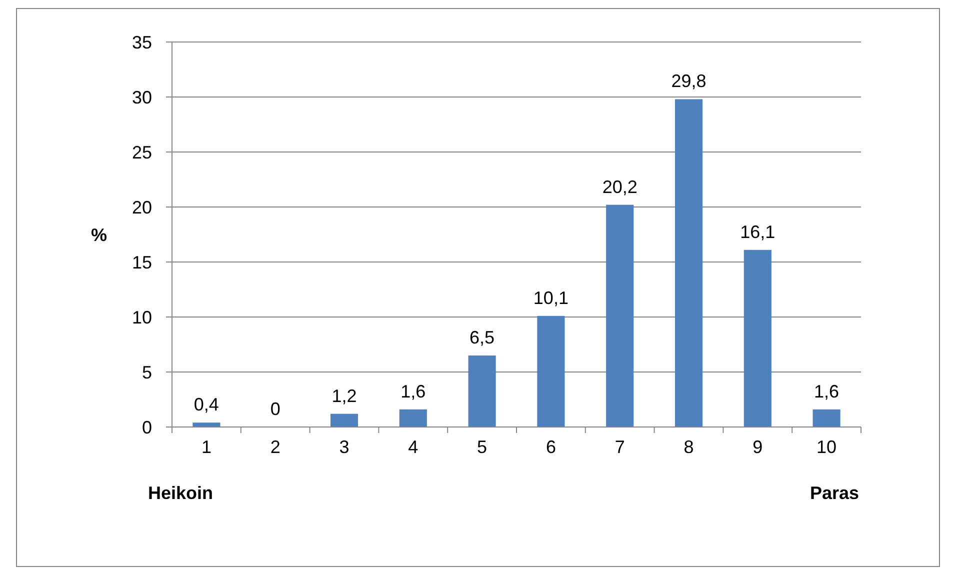 The width and height of the screenshot is (959, 583). What do you see at coordinates (551, 447) in the screenshot?
I see `x-tick-label: 6` at bounding box center [551, 447].